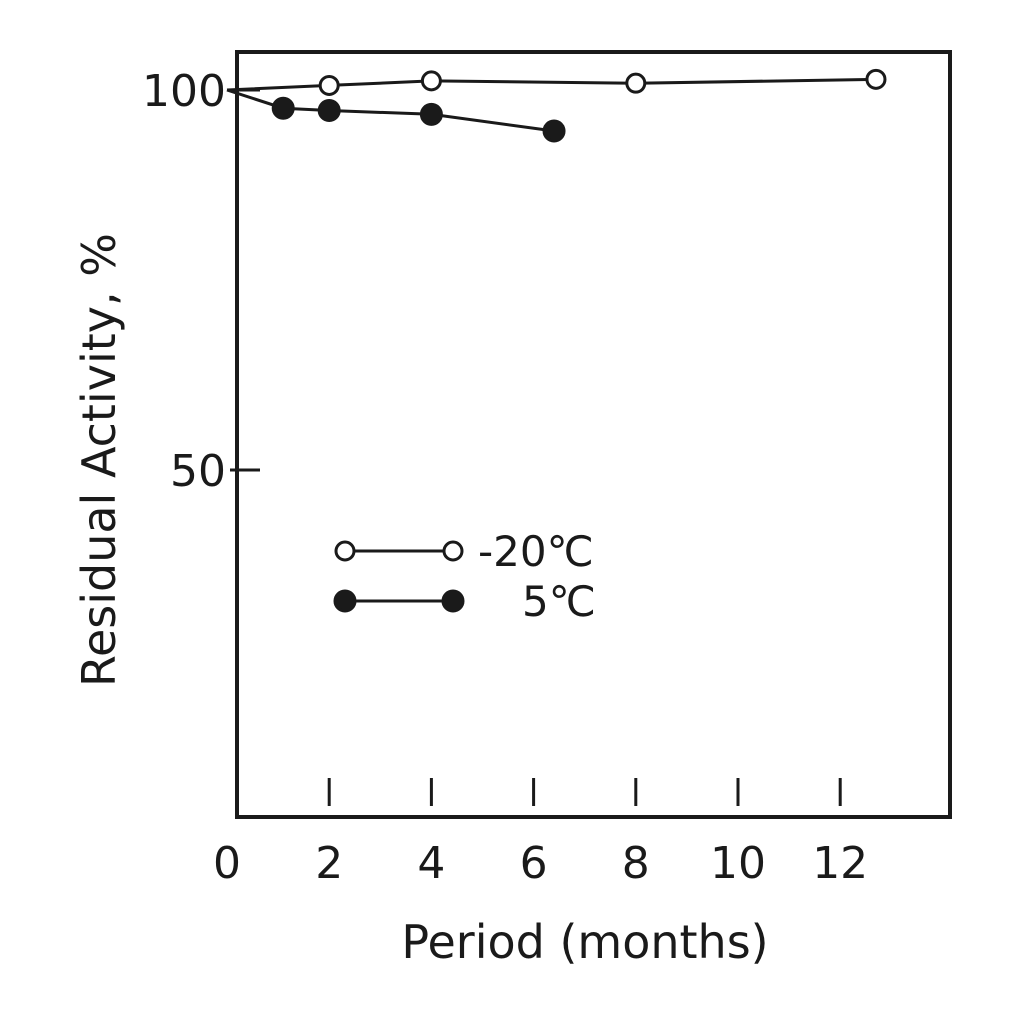 This screenshot has height=1024, width=1024. What do you see at coordinates (559, 601) in the screenshot?
I see `legend-label-1: 5℃` at bounding box center [559, 601].